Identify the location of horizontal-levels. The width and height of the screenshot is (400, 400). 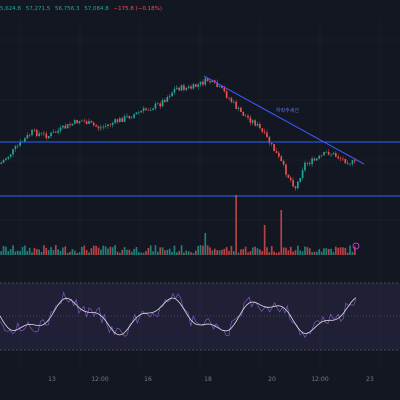
(200, 169).